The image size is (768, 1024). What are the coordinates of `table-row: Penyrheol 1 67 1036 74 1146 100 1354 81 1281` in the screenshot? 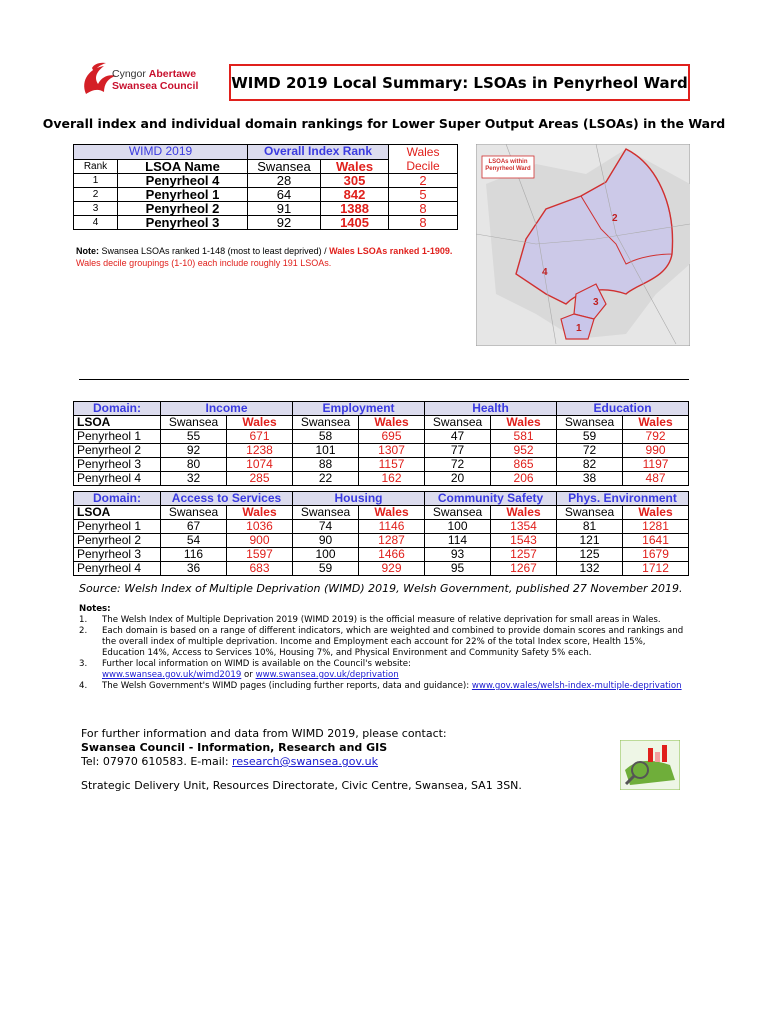 It's located at (381, 526).